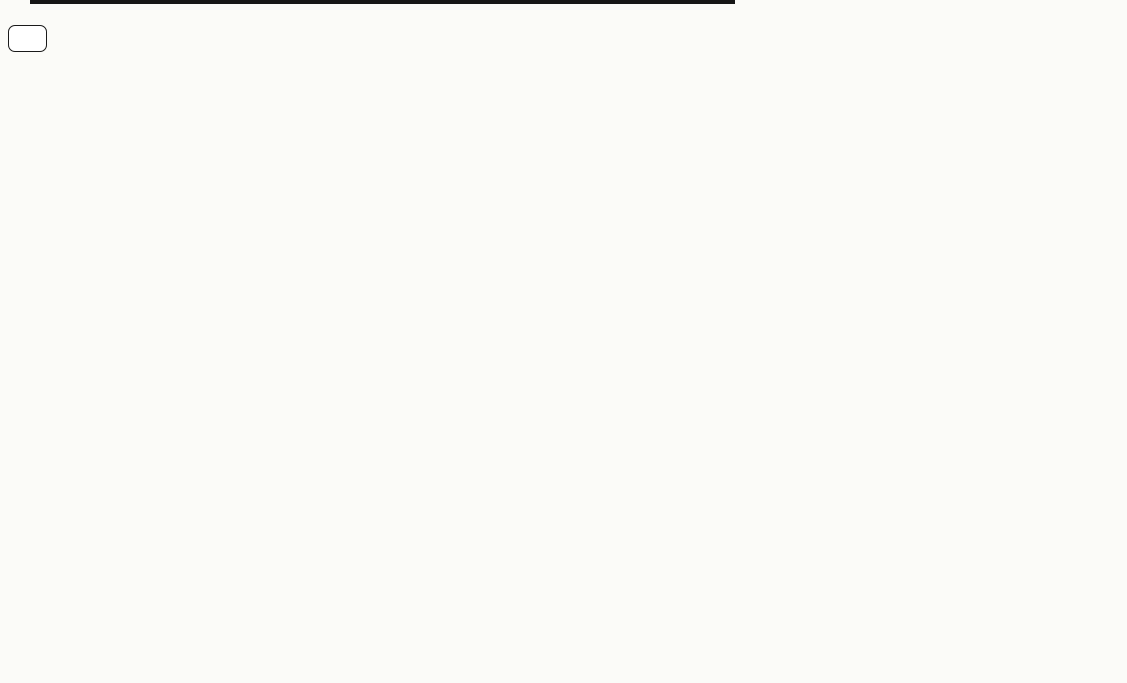  What do you see at coordinates (605, 680) in the screenshot?
I see `clipped-bottom-text` at bounding box center [605, 680].